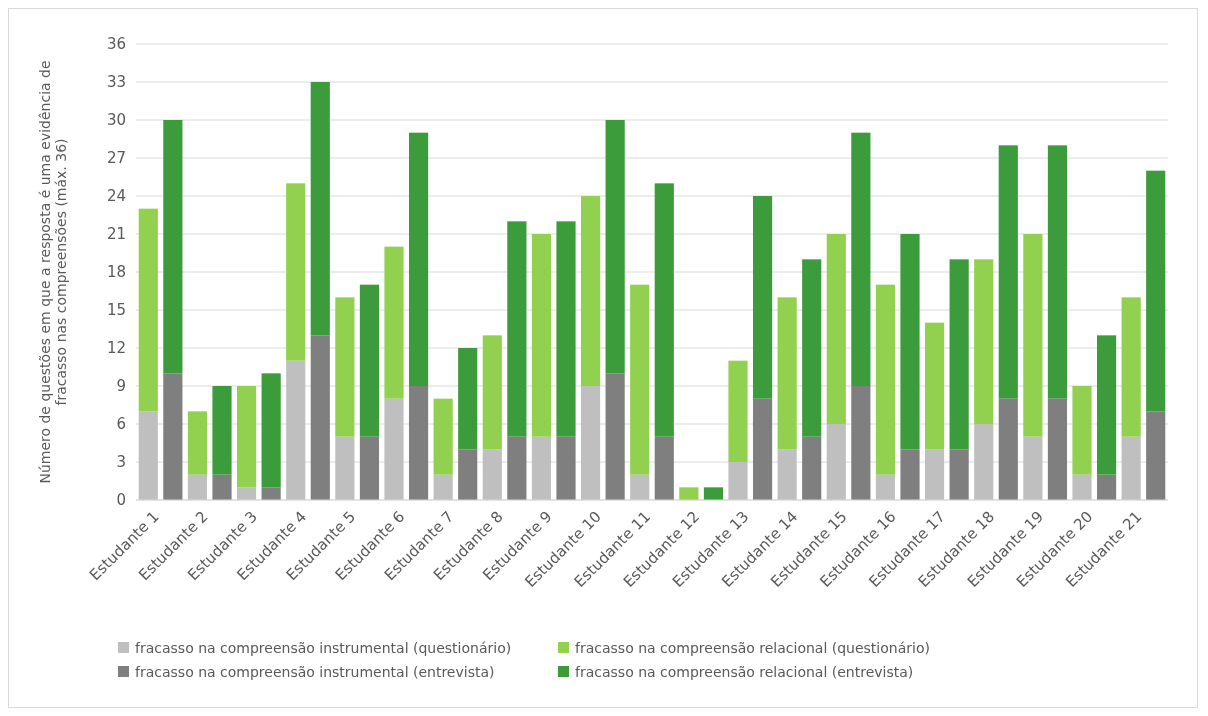 The image size is (1208, 716). What do you see at coordinates (116, 82) in the screenshot?
I see `y-tick-label: 33` at bounding box center [116, 82].